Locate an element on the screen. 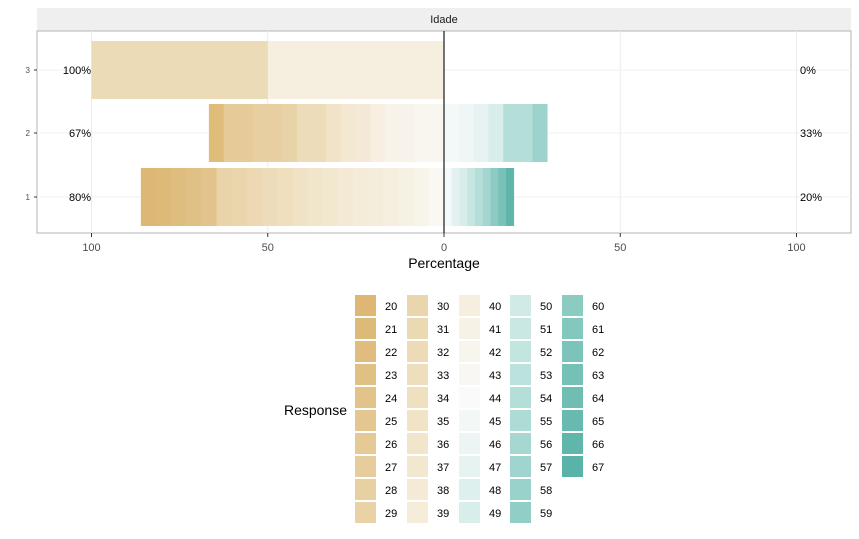  legend-label-51: 51 is located at coordinates (546, 330).